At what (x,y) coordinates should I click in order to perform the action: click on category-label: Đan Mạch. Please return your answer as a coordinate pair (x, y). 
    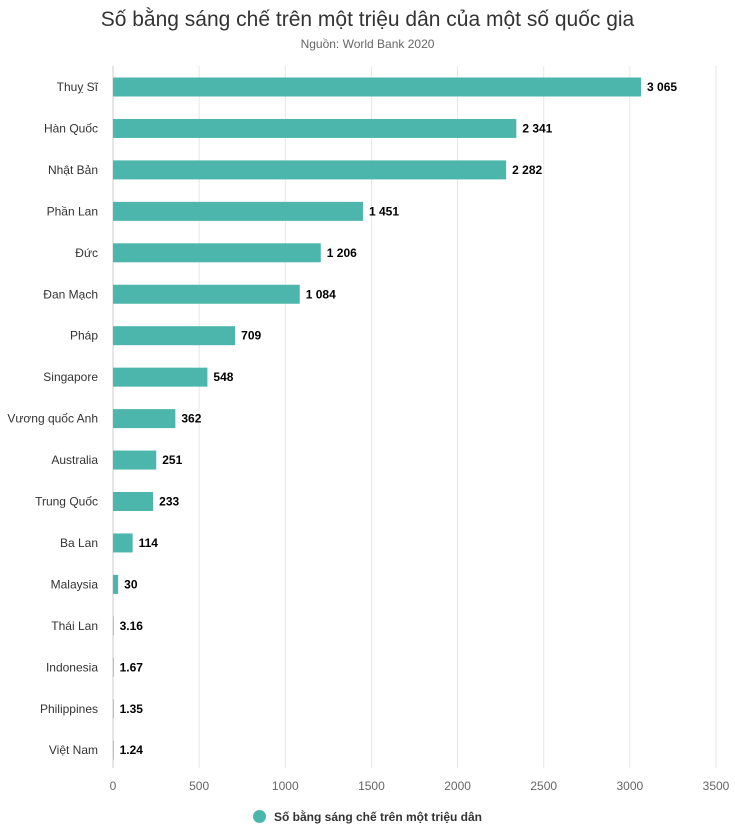
    Looking at the image, I should click on (70, 294).